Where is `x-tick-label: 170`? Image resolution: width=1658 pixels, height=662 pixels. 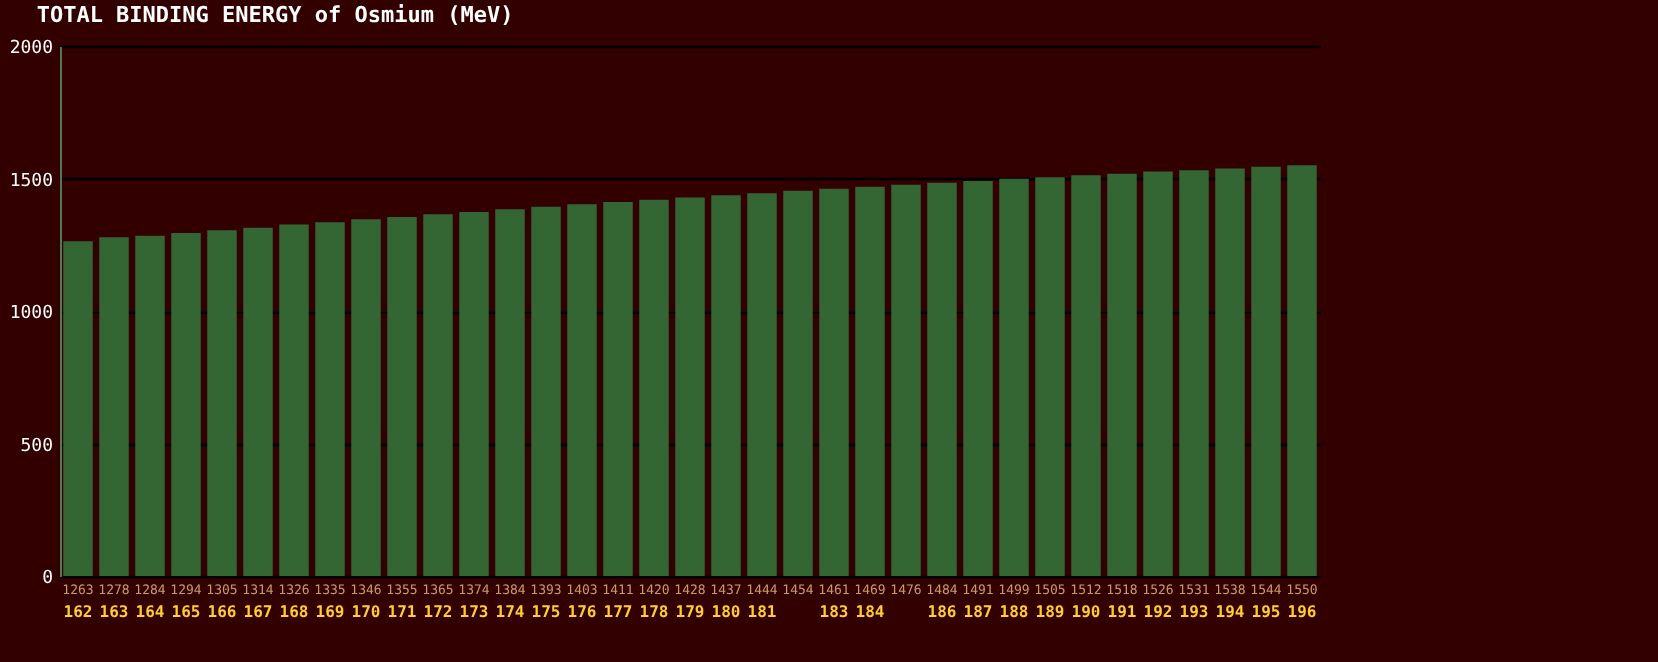
x-tick-label: 170 is located at coordinates (366, 612).